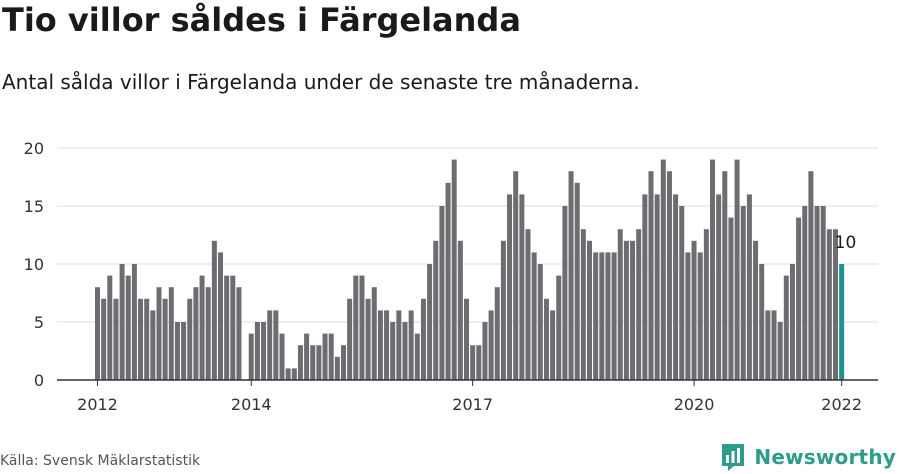 The width and height of the screenshot is (900, 474). Describe the element at coordinates (34, 148) in the screenshot. I see `y-tick-label: 20` at that location.